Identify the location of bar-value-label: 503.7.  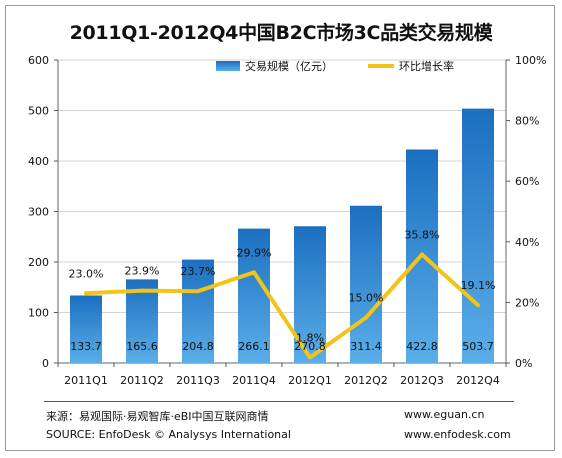
(478, 346).